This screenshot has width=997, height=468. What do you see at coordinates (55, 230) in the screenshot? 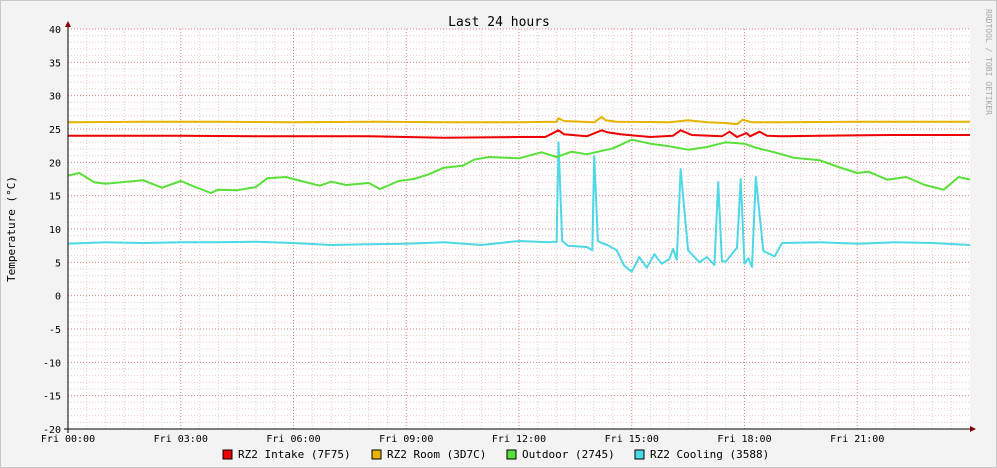
I see `y-tick-label: 10` at bounding box center [55, 230].